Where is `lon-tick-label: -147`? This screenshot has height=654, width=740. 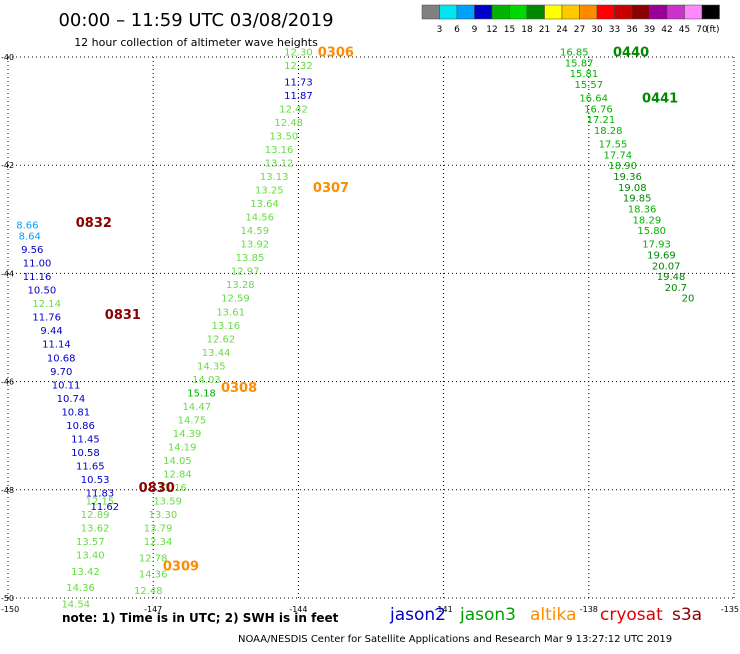
lon-tick-label: -147 is located at coordinates (153, 609).